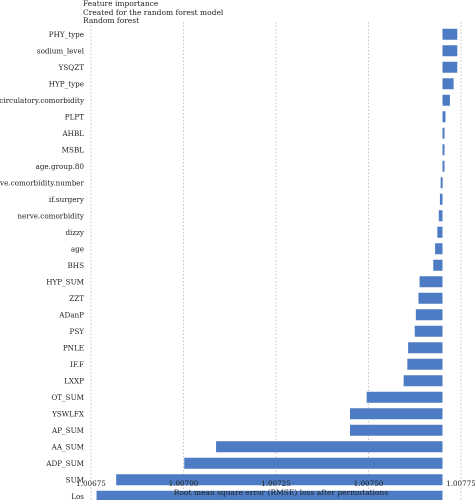 This screenshot has width=475, height=500. I want to click on y-tick-label: ADanP, so click(71, 314).